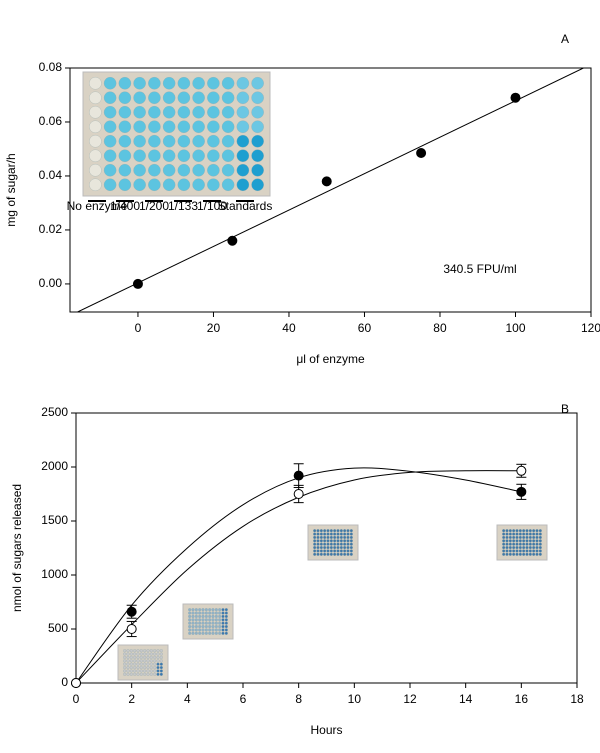 Image resolution: width=600 pixels, height=753 pixels. I want to click on x-tick-label: 16, so click(522, 699).